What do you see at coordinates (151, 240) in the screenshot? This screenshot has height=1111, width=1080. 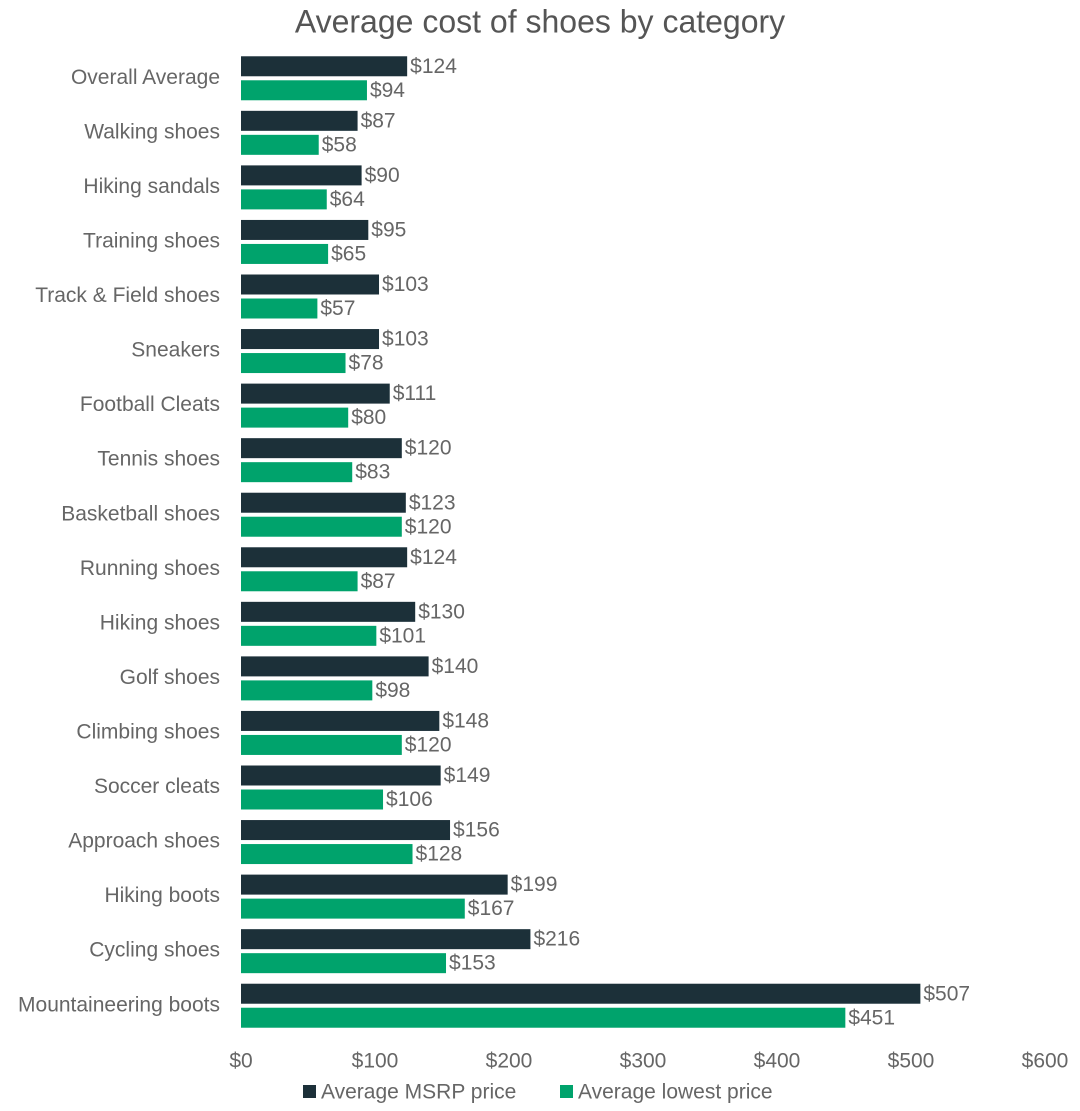 I see `y-tick-label: Training shoes` at bounding box center [151, 240].